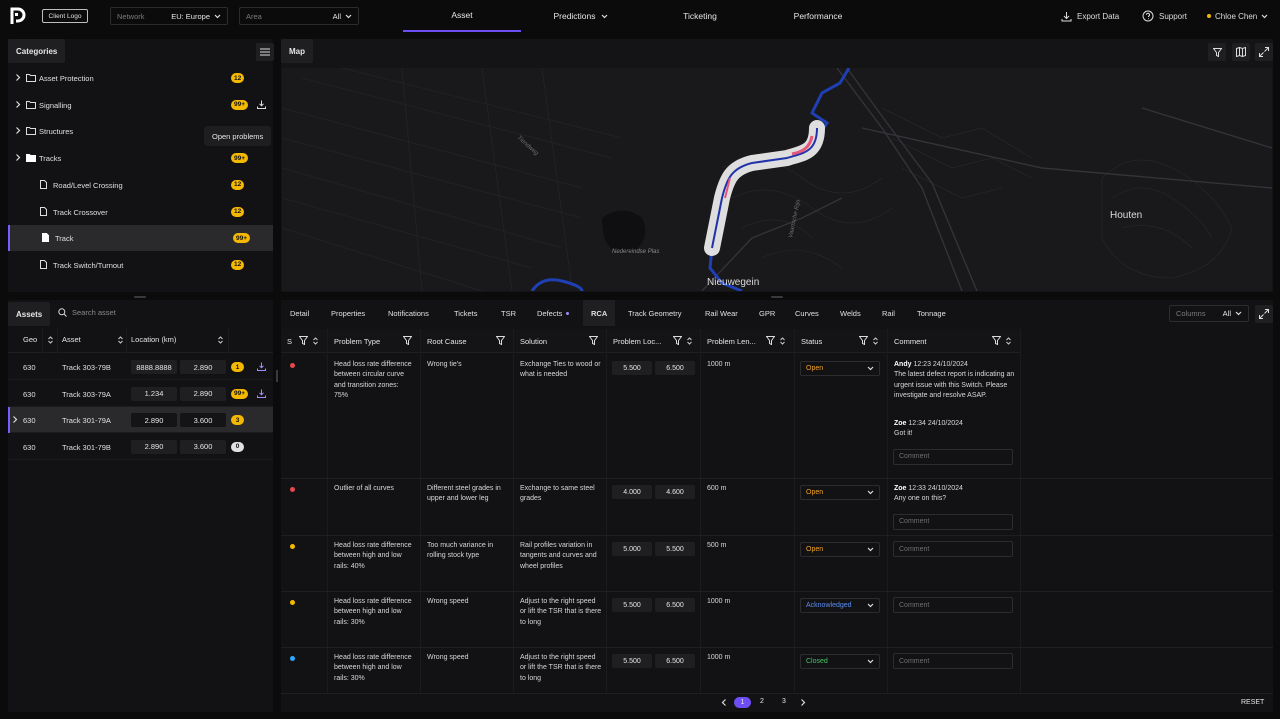  What do you see at coordinates (140, 105) in the screenshot?
I see `category-item: Signalling 99+` at bounding box center [140, 105].